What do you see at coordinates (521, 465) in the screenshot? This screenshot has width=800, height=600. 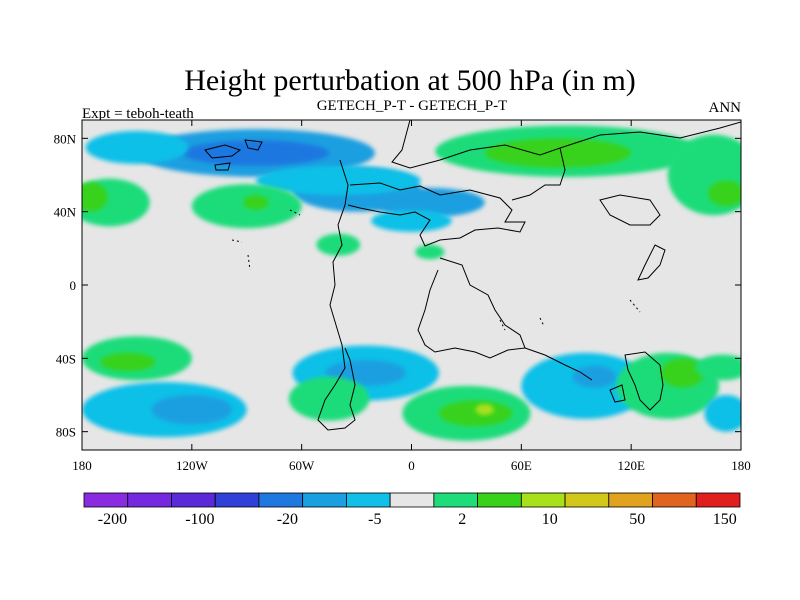 I see `x-tick-label: 60E` at bounding box center [521, 465].